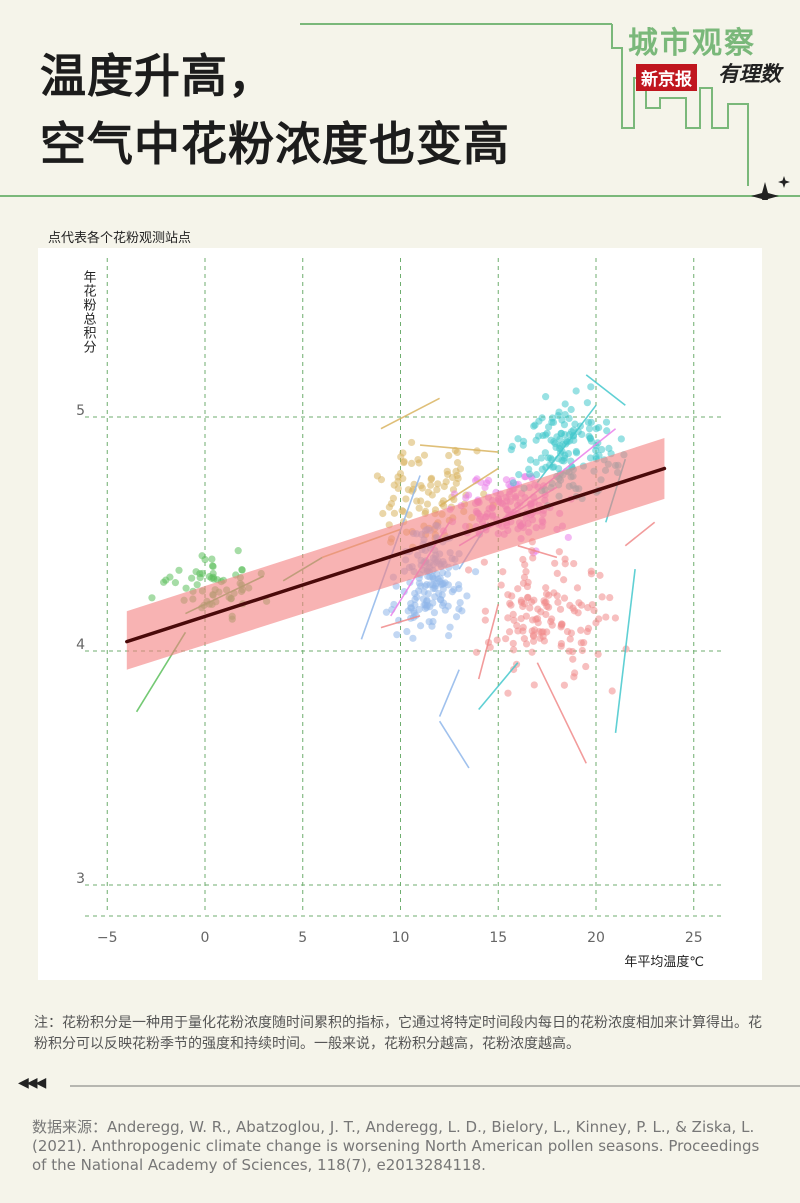  I want to click on divider-line, so click(435, 1086).